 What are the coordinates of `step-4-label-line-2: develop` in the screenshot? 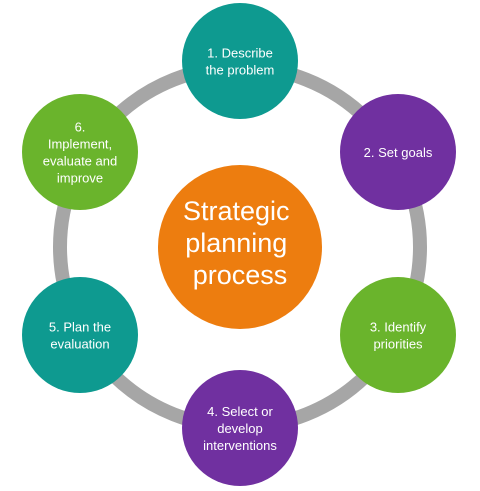 It's located at (240, 428).